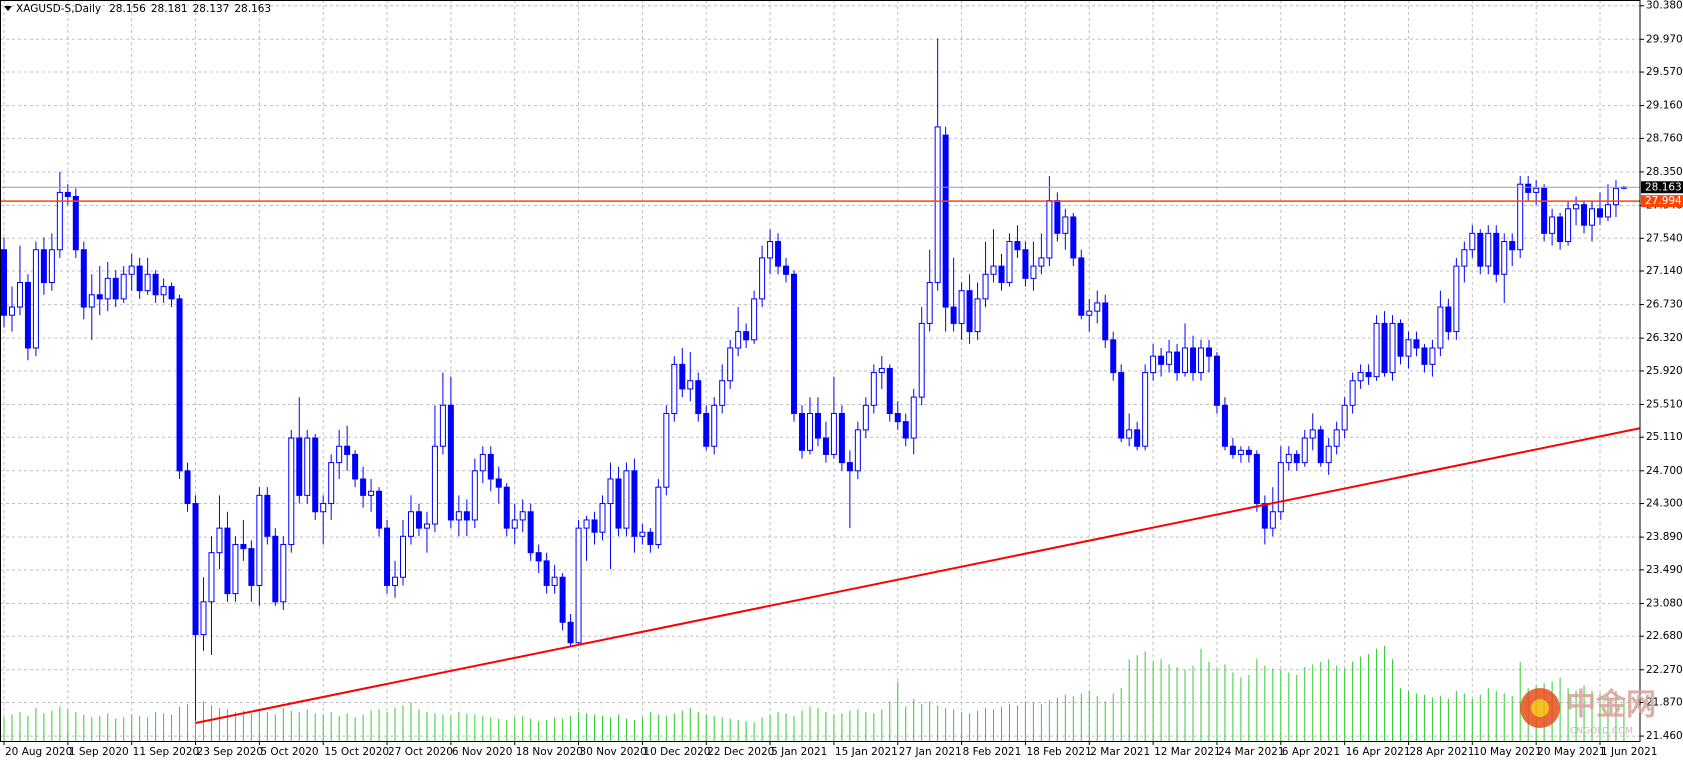 The width and height of the screenshot is (1683, 761). What do you see at coordinates (1187, 752) in the screenshot?
I see `x-tick-label: 12 Mar 2021` at bounding box center [1187, 752].